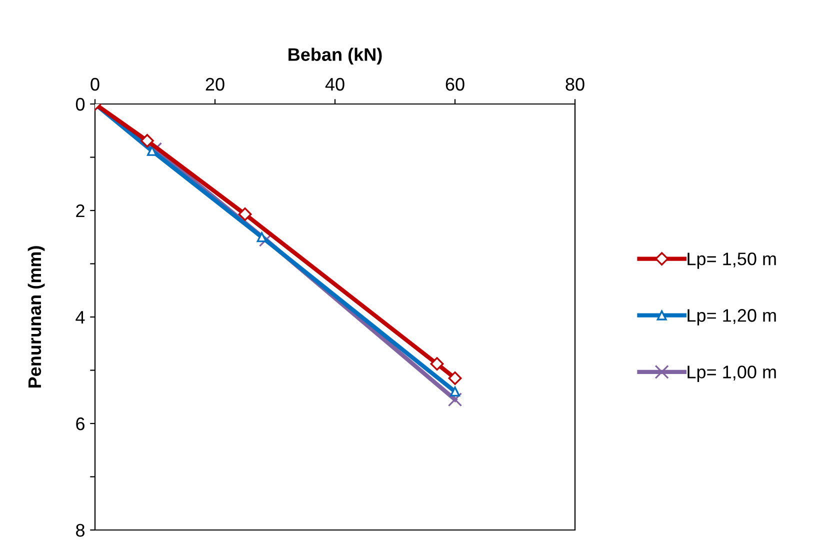  I want to click on legend-label: Lp= 1,50 m, so click(732, 260).